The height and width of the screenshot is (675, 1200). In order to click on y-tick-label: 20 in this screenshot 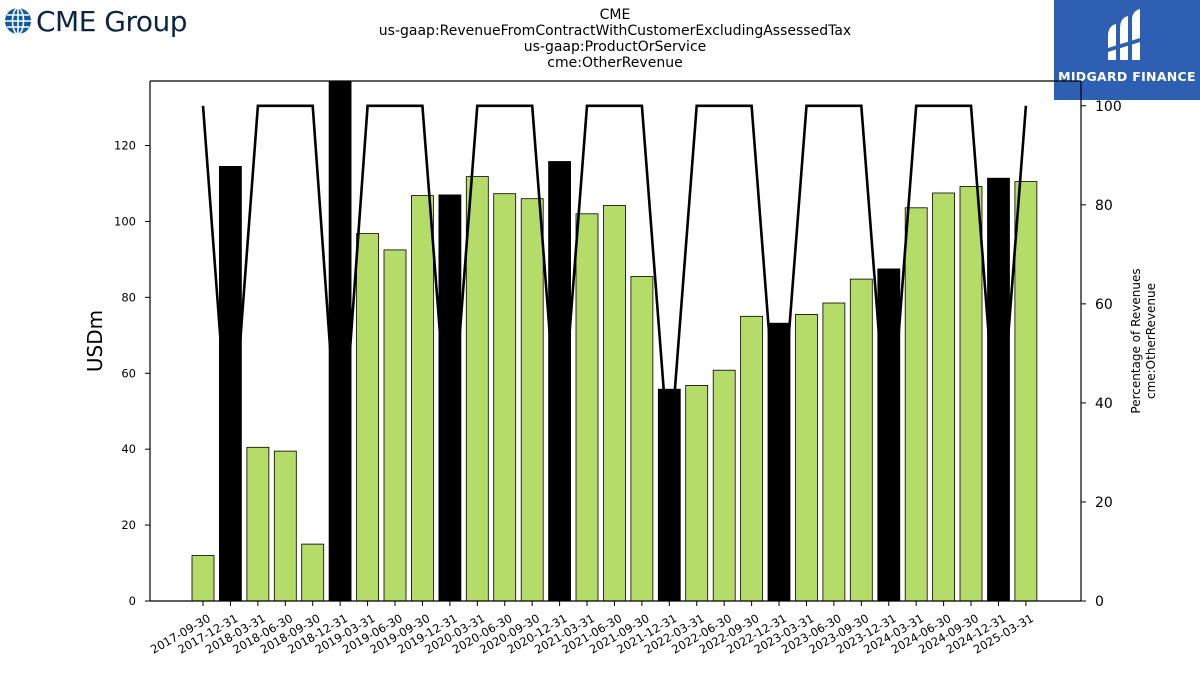, I will do `click(128, 525)`.